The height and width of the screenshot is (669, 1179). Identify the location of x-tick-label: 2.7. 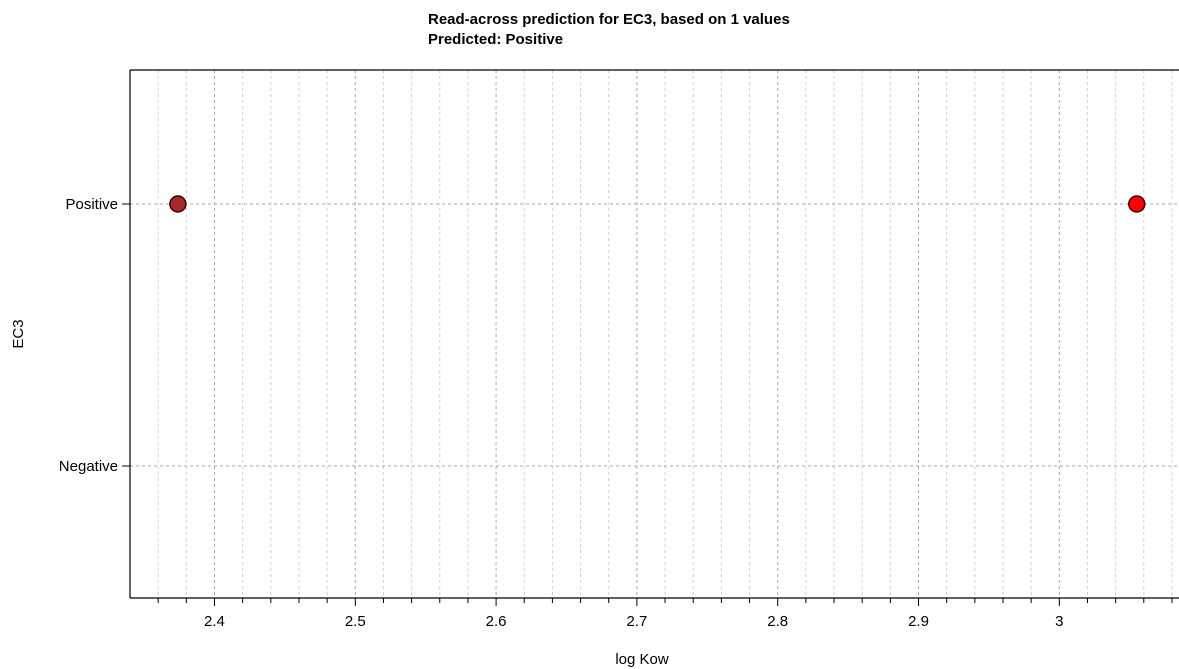
(636, 621).